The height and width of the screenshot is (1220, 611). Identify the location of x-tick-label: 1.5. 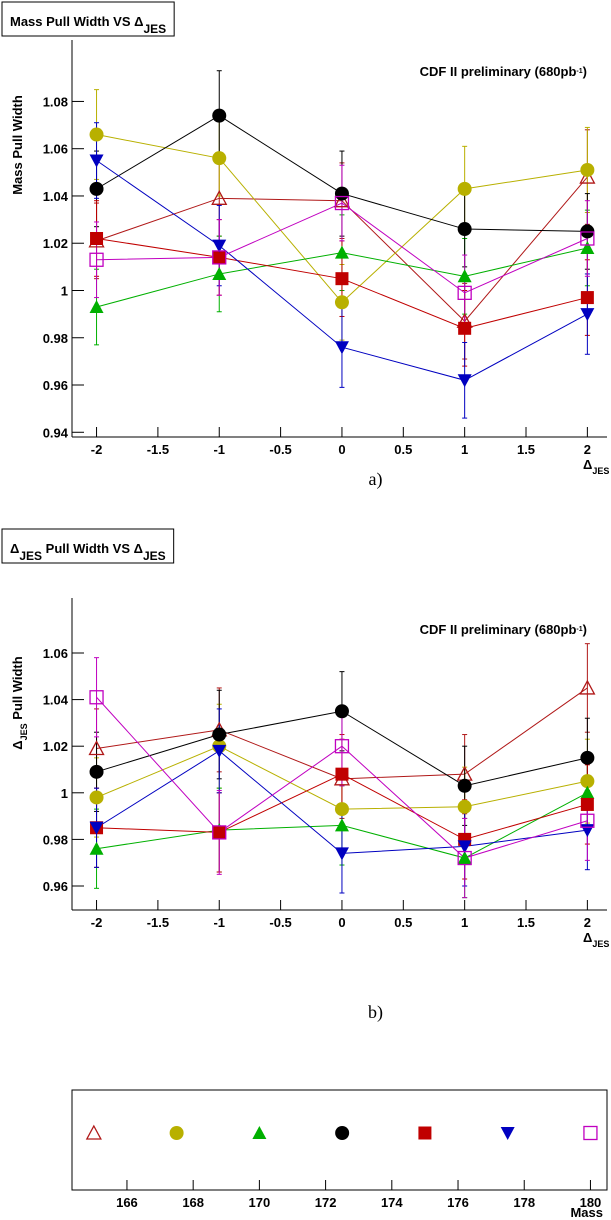
(526, 922).